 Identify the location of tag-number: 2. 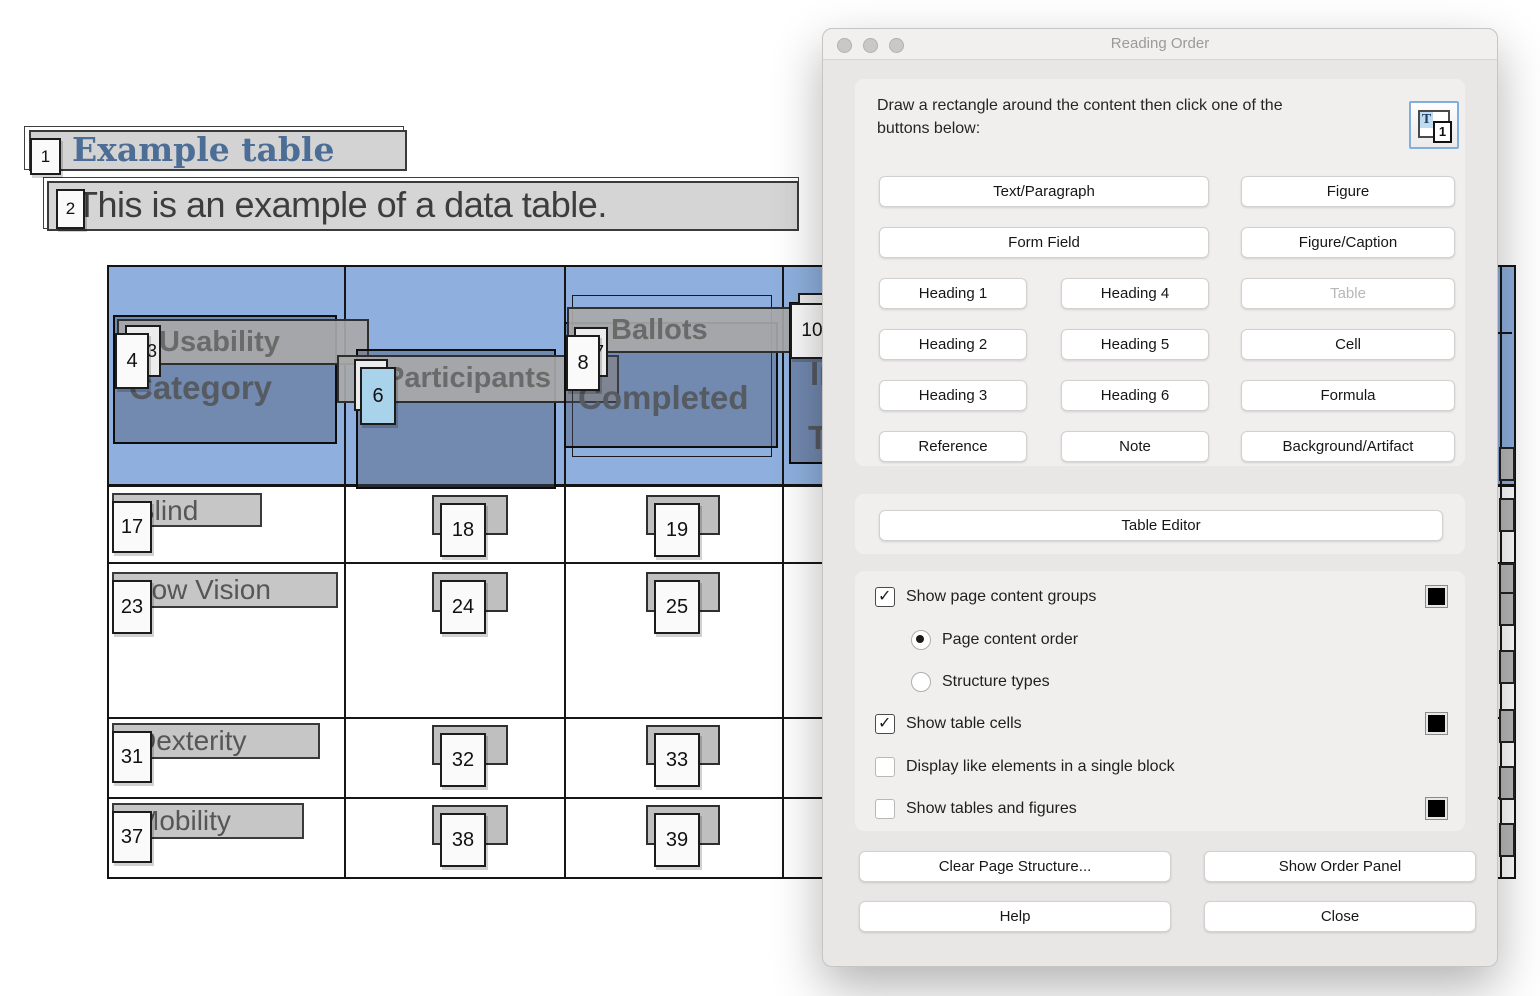
(70, 208).